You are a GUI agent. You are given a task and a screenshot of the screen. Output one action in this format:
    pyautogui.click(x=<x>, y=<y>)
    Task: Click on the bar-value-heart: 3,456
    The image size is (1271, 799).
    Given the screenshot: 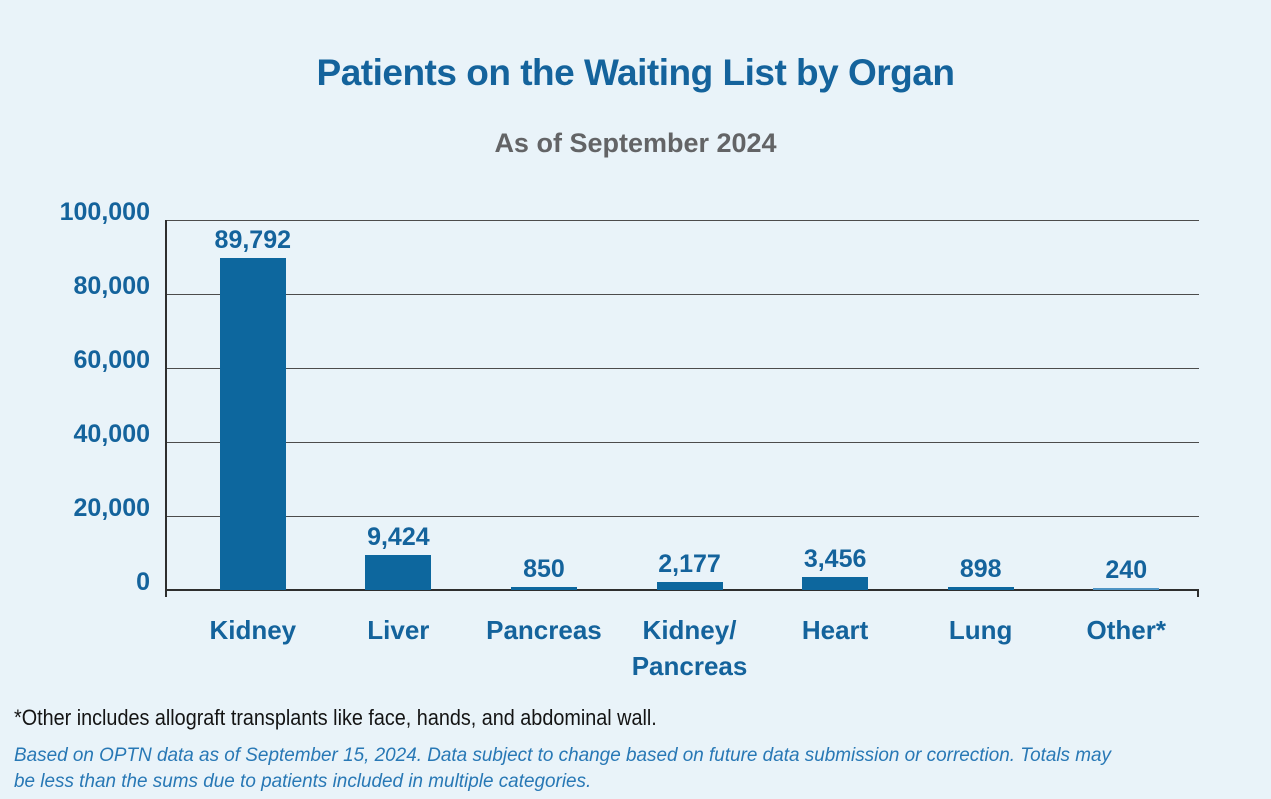 What is the action you would take?
    pyautogui.click(x=835, y=559)
    